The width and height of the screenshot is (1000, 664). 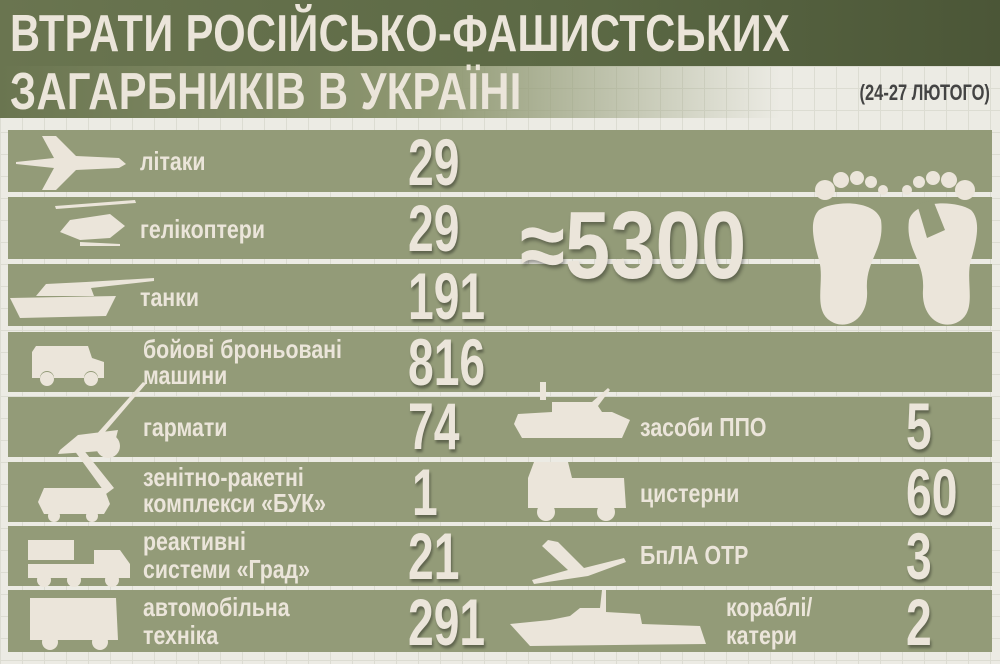 I want to click on label-buk: зенітно-ракетні, so click(x=223, y=477).